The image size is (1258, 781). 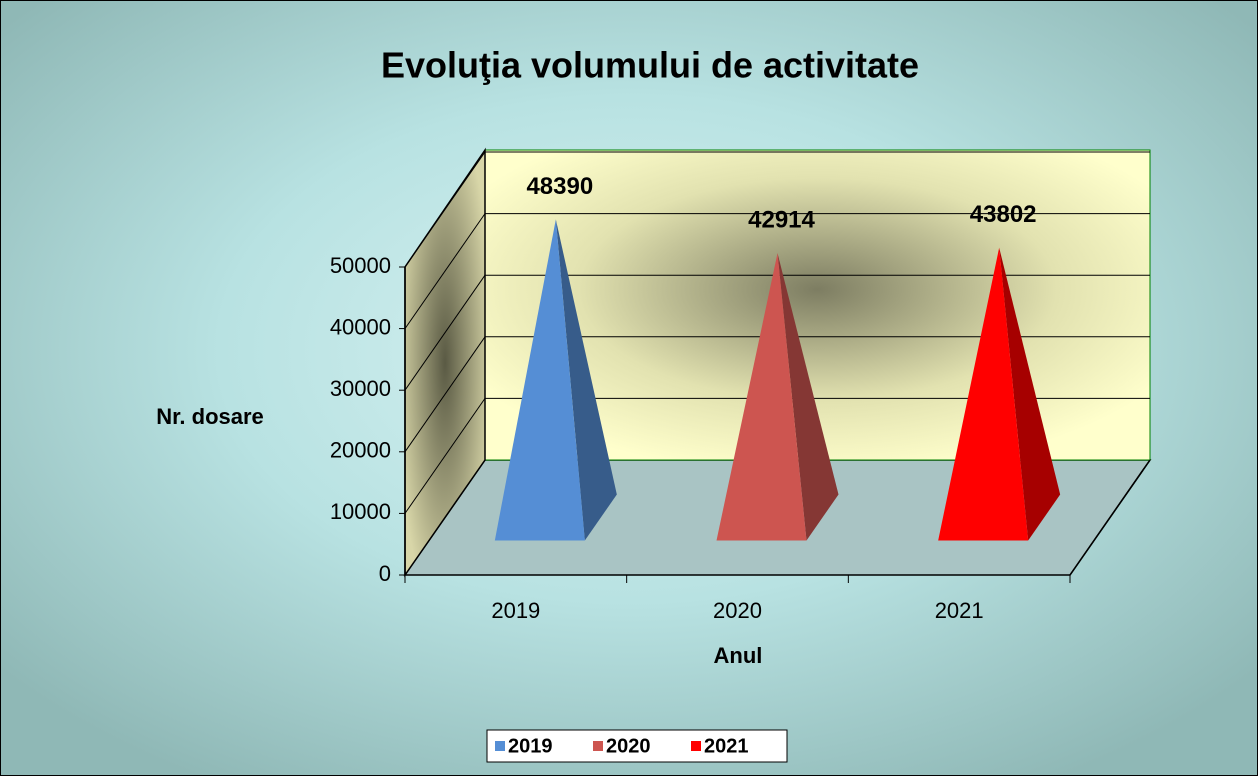 I want to click on legend-label: 2019, so click(x=530, y=746).